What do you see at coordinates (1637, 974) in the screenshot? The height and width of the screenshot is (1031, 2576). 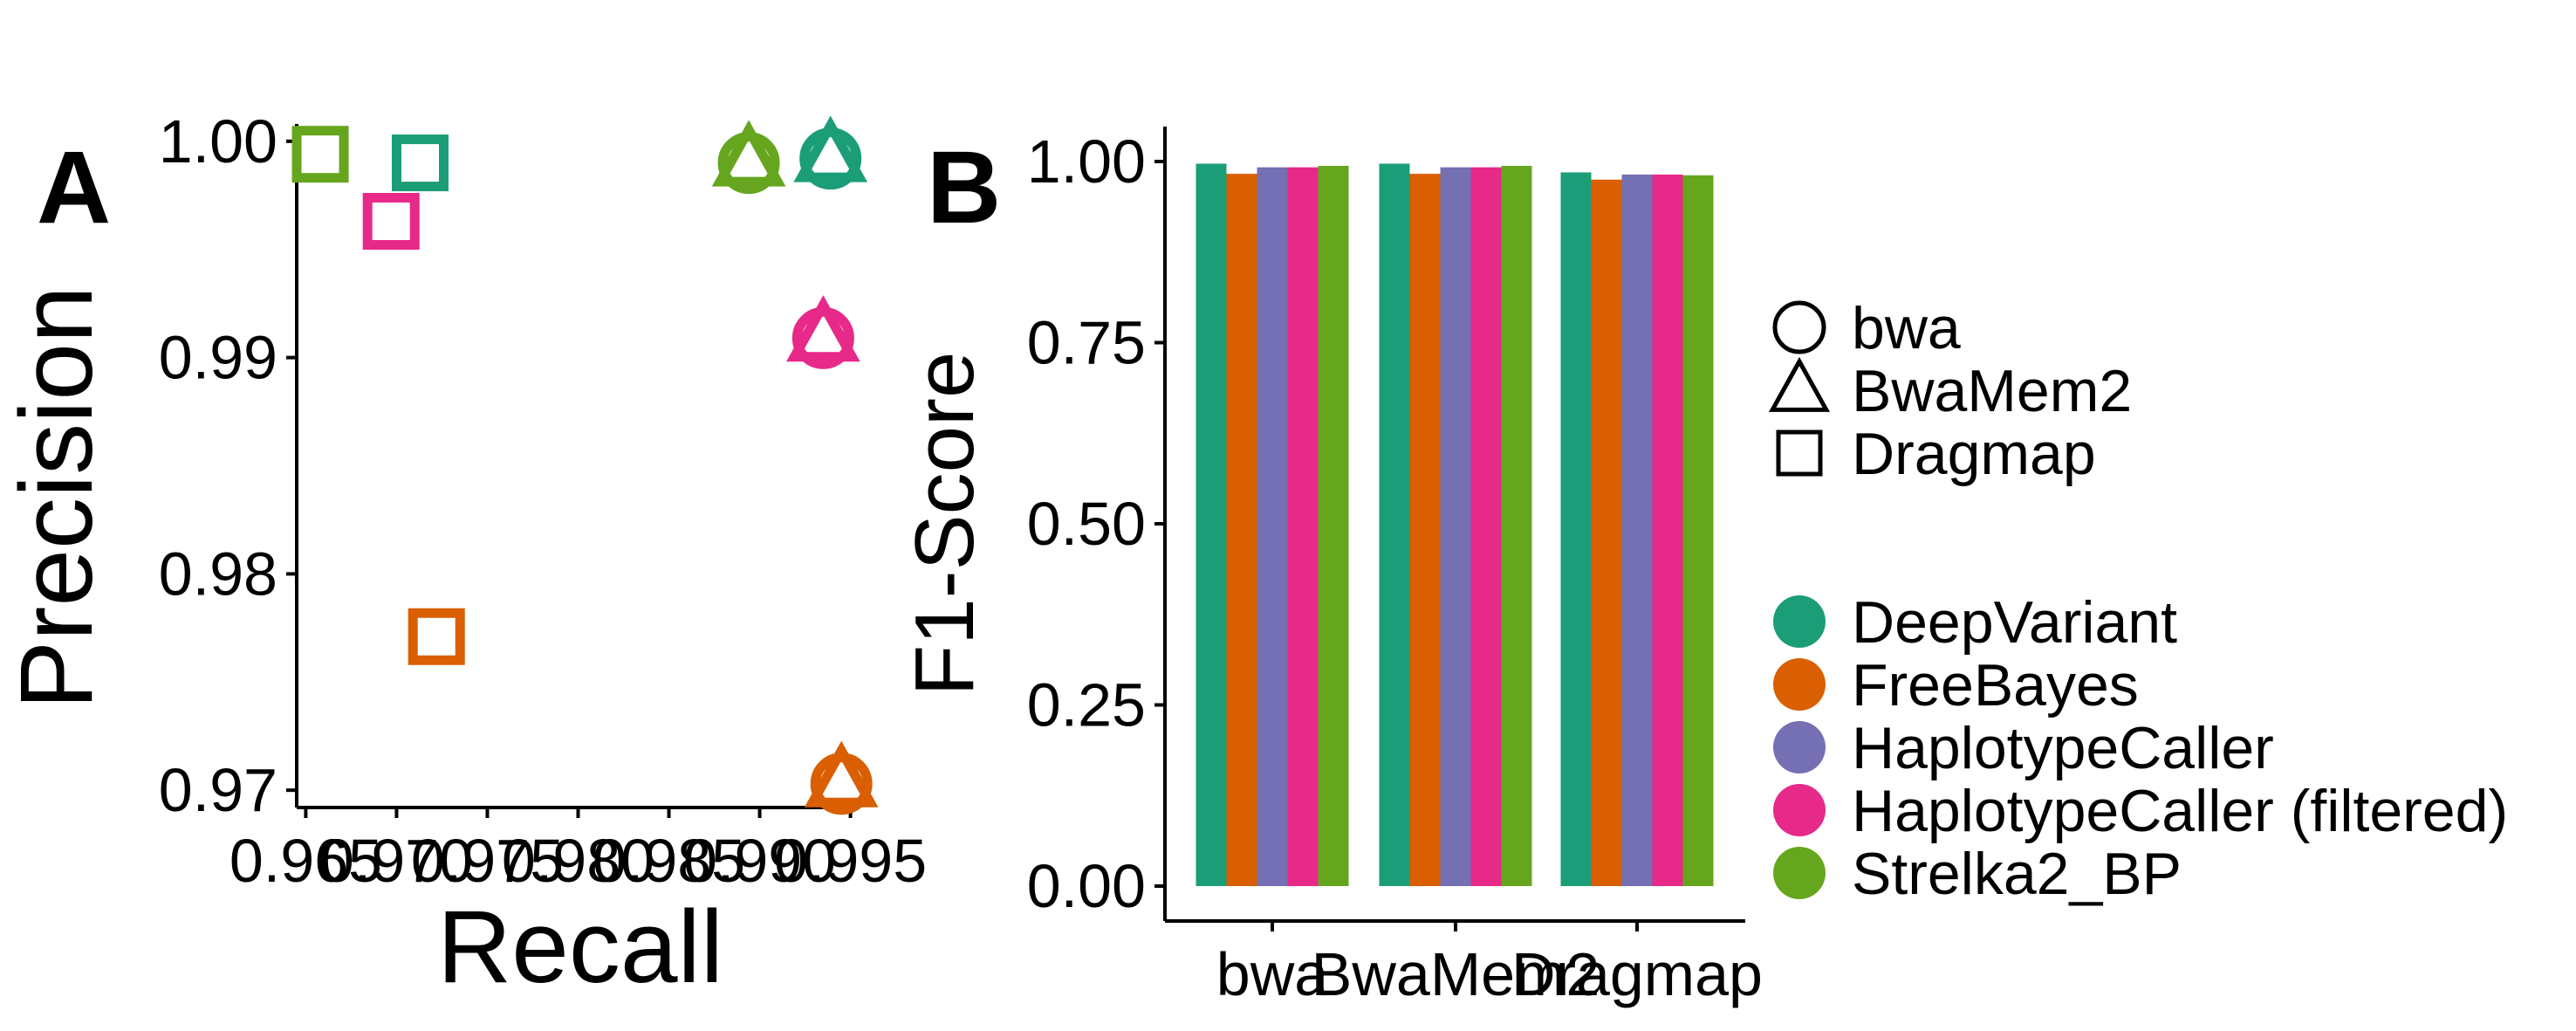 I see `panel-b-x-tick-label: Dragmap` at bounding box center [1637, 974].